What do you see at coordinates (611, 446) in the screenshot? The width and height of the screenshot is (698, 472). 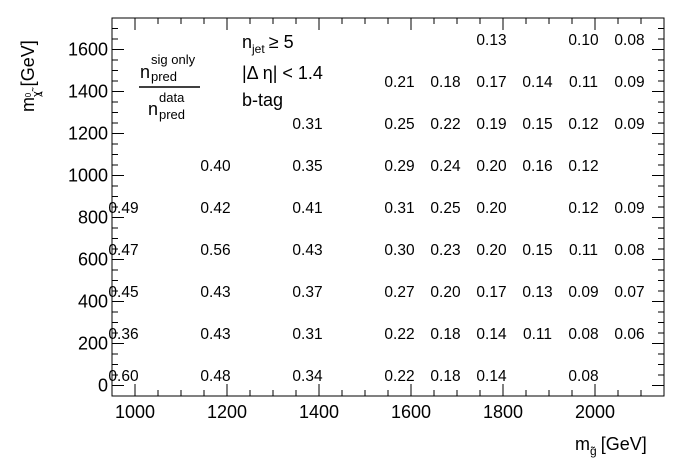 I see `x-axis-title: mg̃ [GeV]` at bounding box center [611, 446].